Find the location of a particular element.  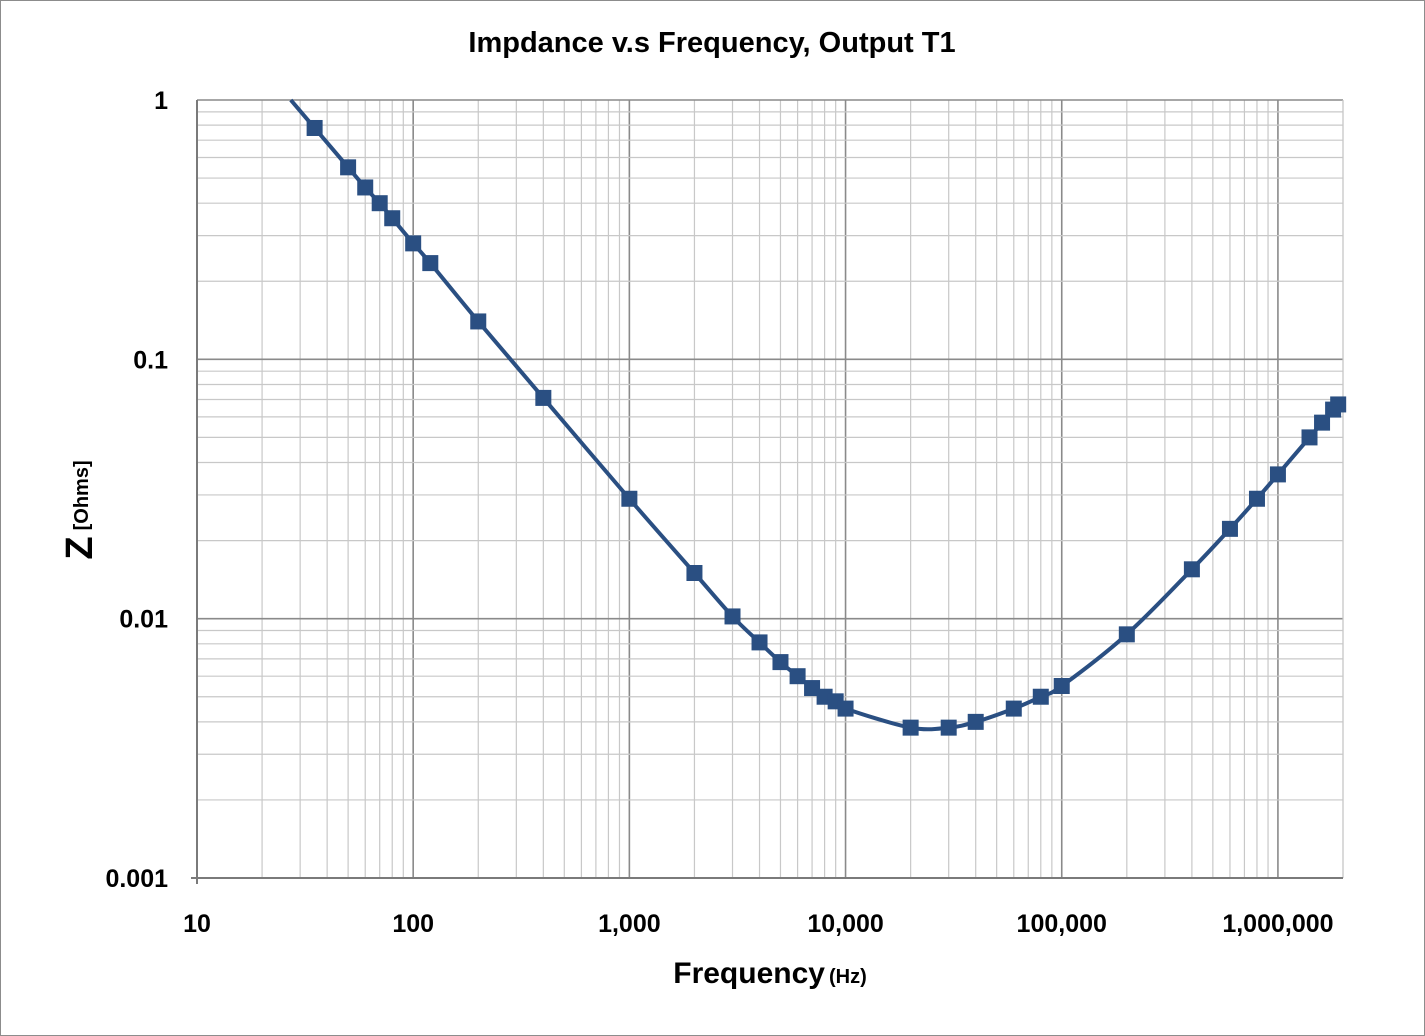

x-tick-label: 100 is located at coordinates (413, 924).